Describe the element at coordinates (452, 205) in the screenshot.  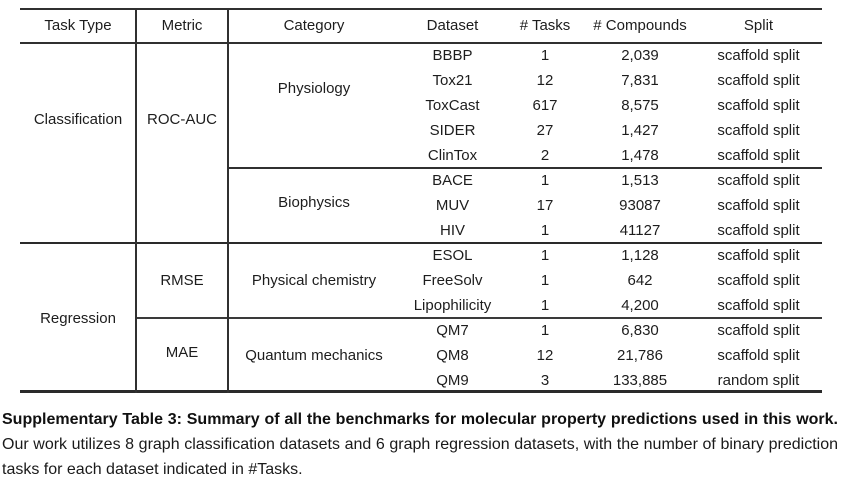
I see `dataset-cell: MUV` at that location.